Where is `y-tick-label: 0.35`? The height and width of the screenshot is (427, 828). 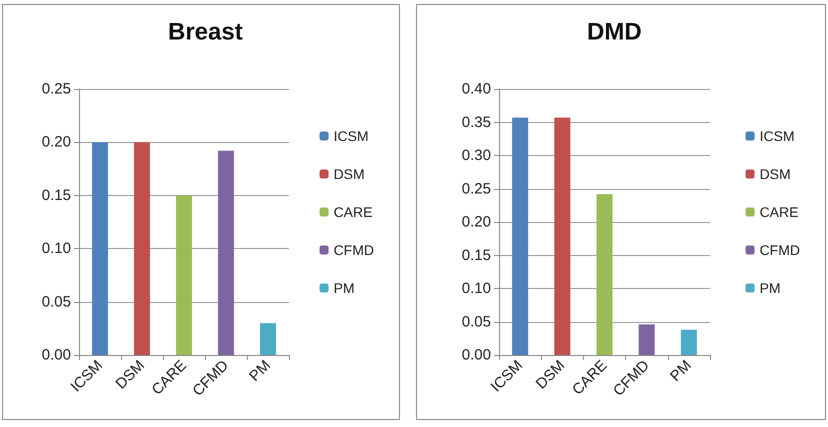 y-tick-label: 0.35 is located at coordinates (476, 122).